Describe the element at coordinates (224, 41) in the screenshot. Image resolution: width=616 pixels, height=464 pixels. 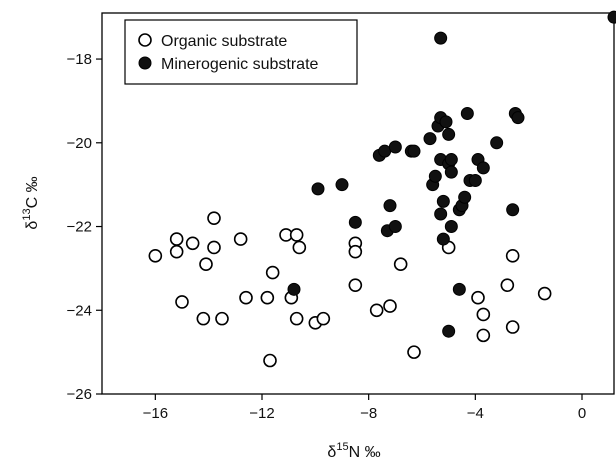
I see `legend-label-organic: Organic substrate` at that location.